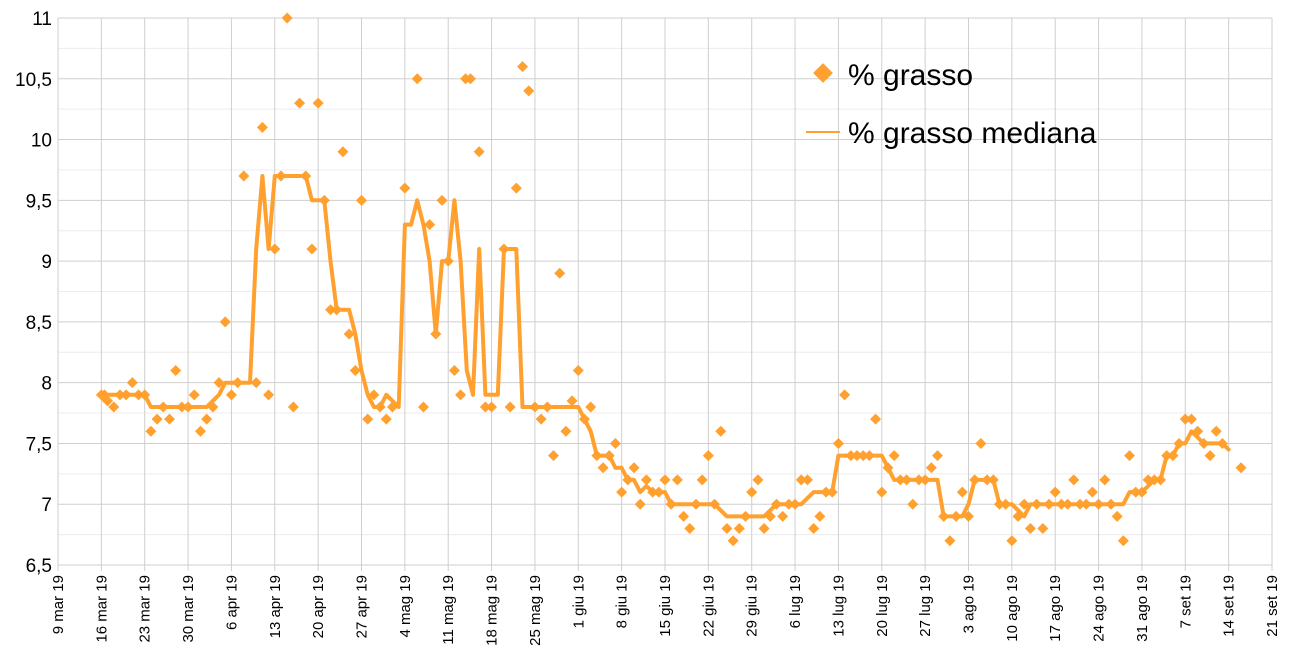  I want to click on y-tick-label: 7, so click(46, 505).